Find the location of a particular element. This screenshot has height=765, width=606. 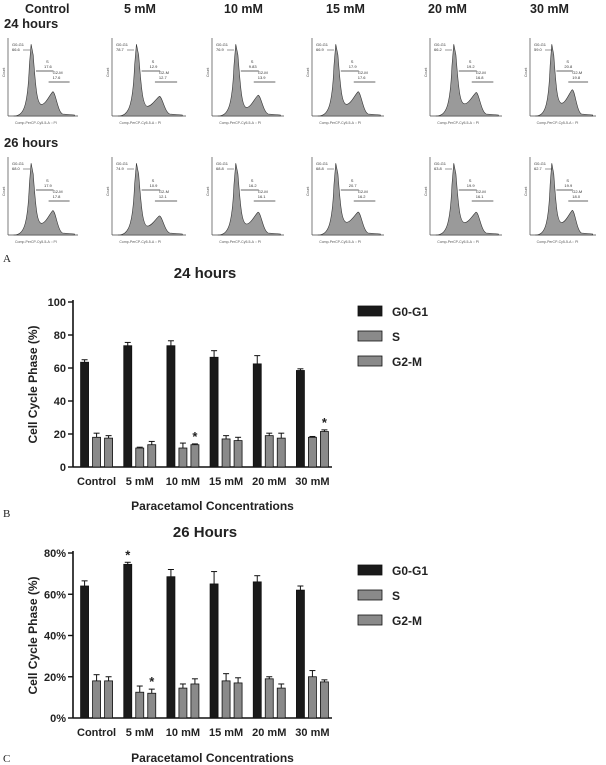

y-tick-label: 0 is located at coordinates (63, 468).